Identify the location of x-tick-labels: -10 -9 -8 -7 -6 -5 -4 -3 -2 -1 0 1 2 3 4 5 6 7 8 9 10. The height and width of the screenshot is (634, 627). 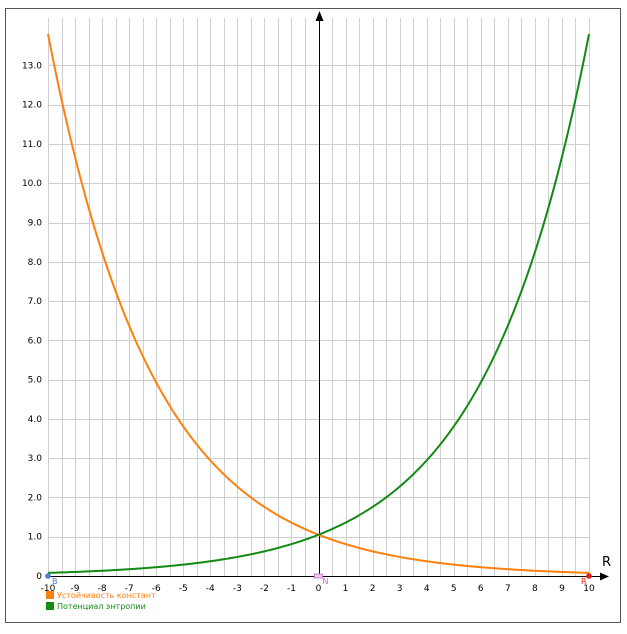
(318, 589).